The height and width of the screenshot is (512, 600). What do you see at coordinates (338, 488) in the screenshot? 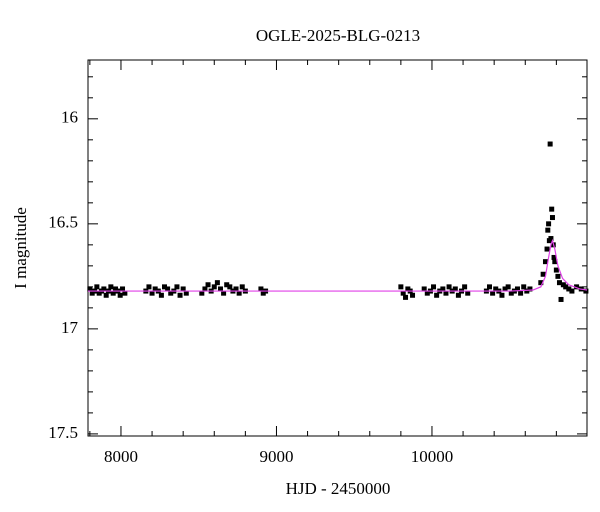
I see `x-axis-label: HJD - 2450000` at bounding box center [338, 488].